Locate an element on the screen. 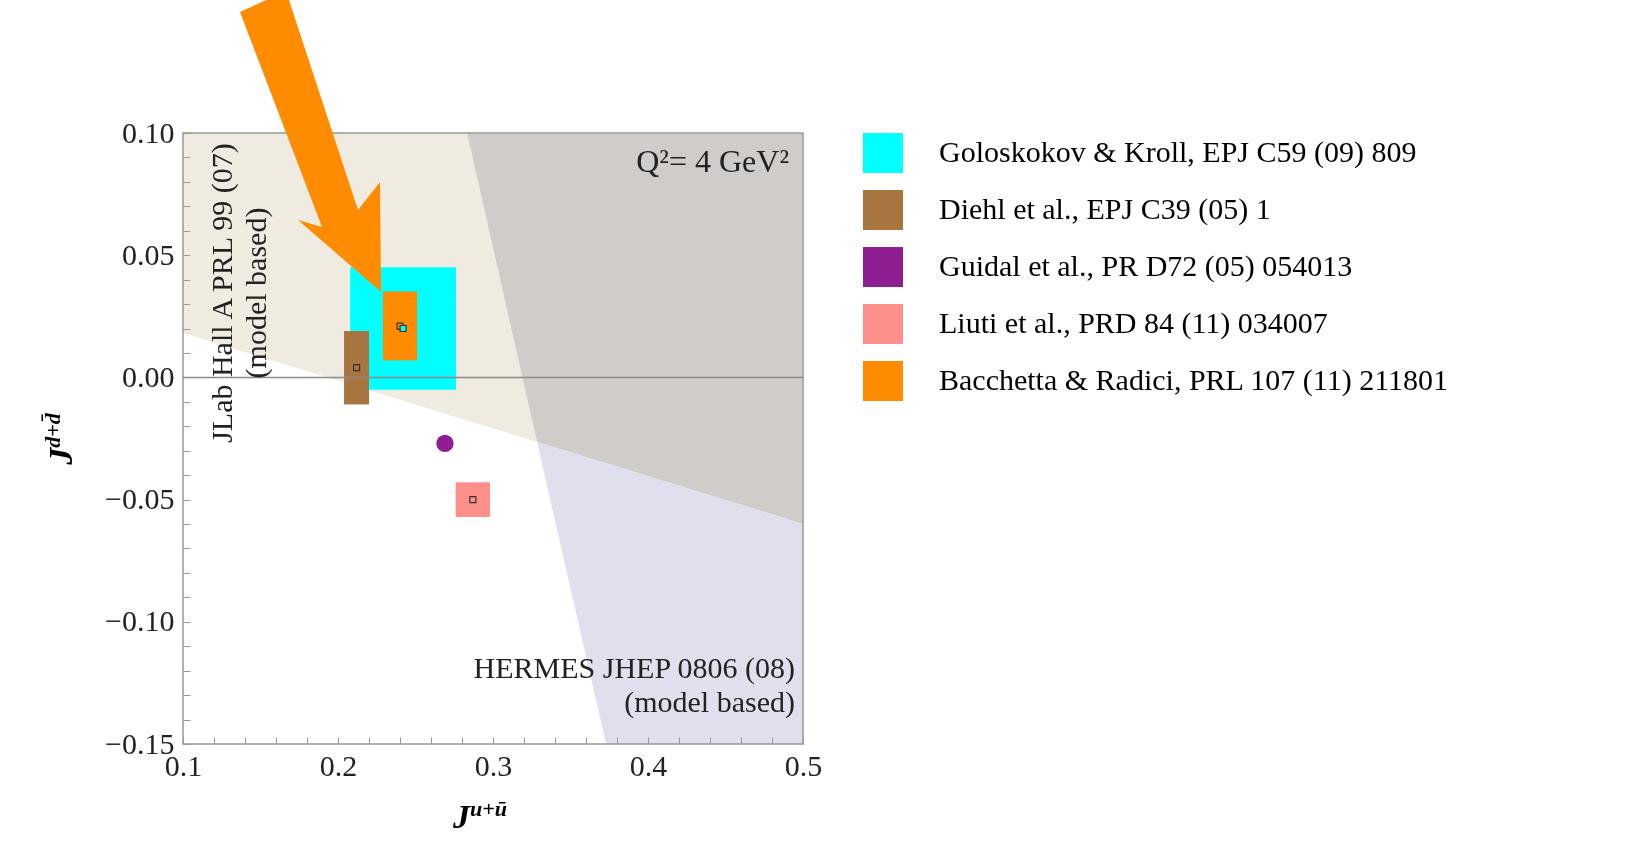 The image size is (1642, 848). legend-label: Goloskokov & Kroll, EPJ C59 (09) 809 is located at coordinates (1178, 152).